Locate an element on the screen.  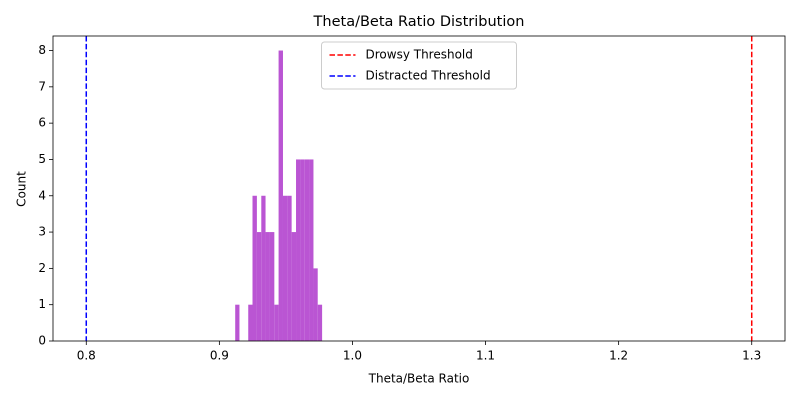
legend-label: Drowsy Threshold is located at coordinates (419, 55).